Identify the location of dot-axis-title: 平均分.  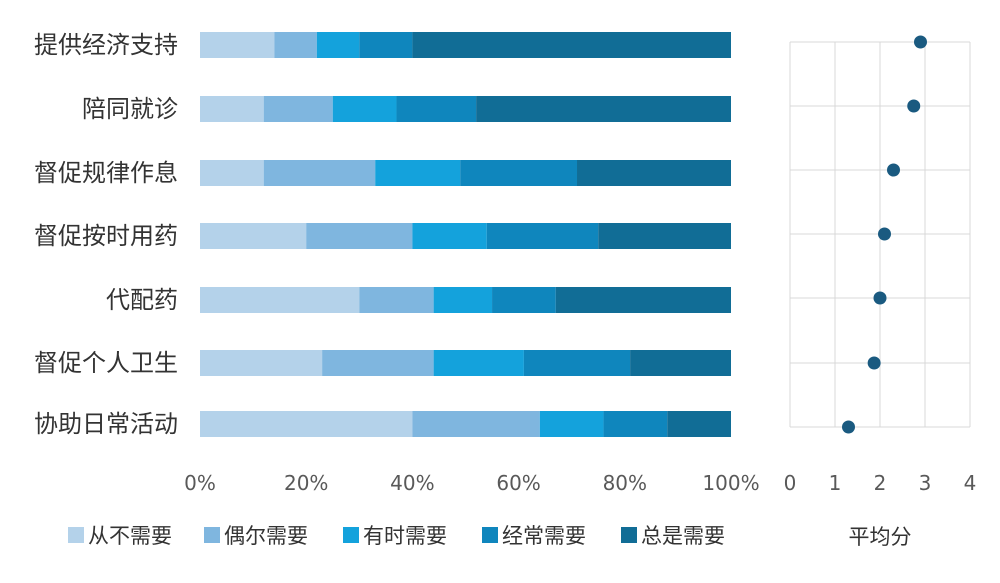
(880, 537).